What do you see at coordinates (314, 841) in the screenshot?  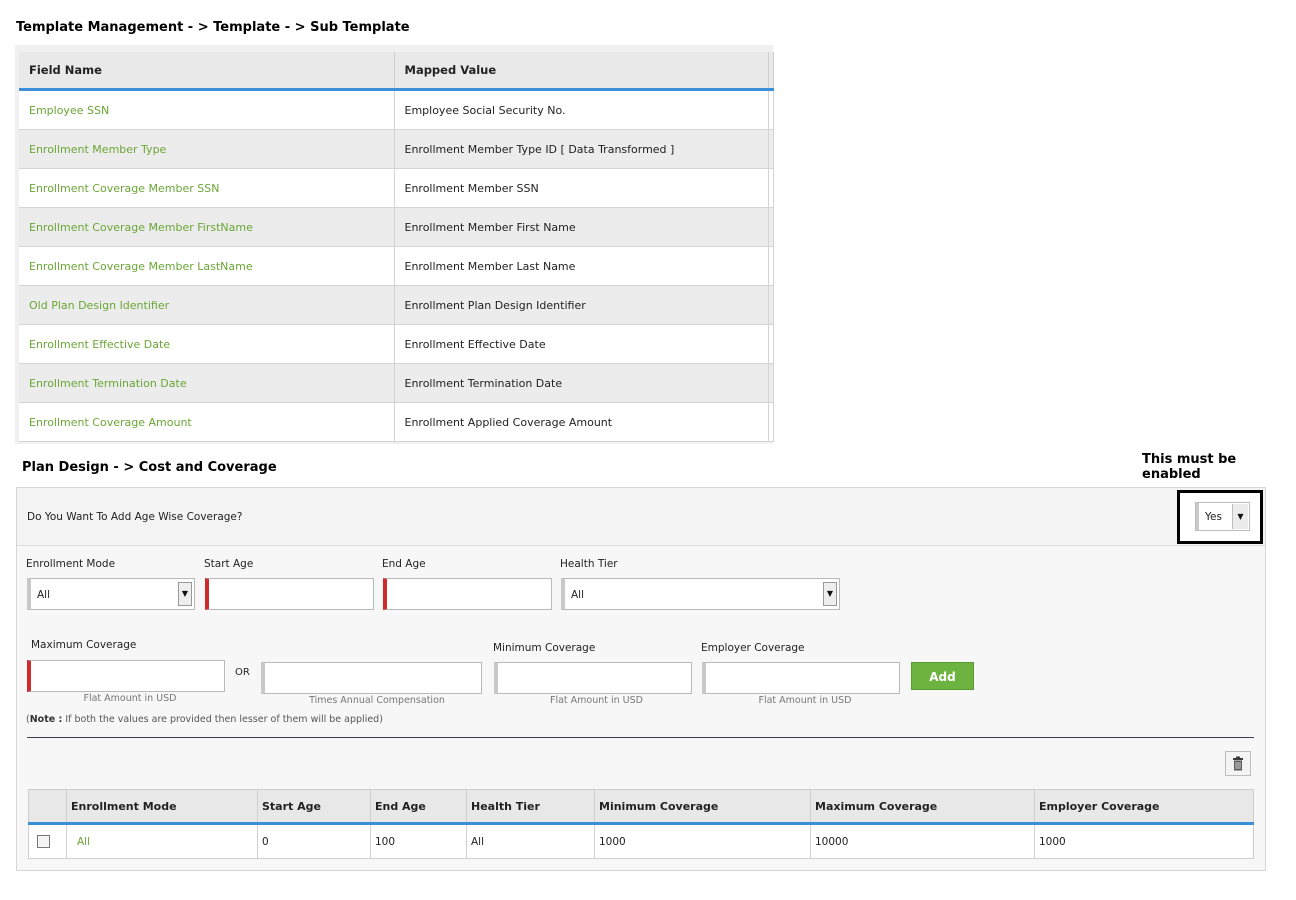 I see `cell-start-age: 0` at bounding box center [314, 841].